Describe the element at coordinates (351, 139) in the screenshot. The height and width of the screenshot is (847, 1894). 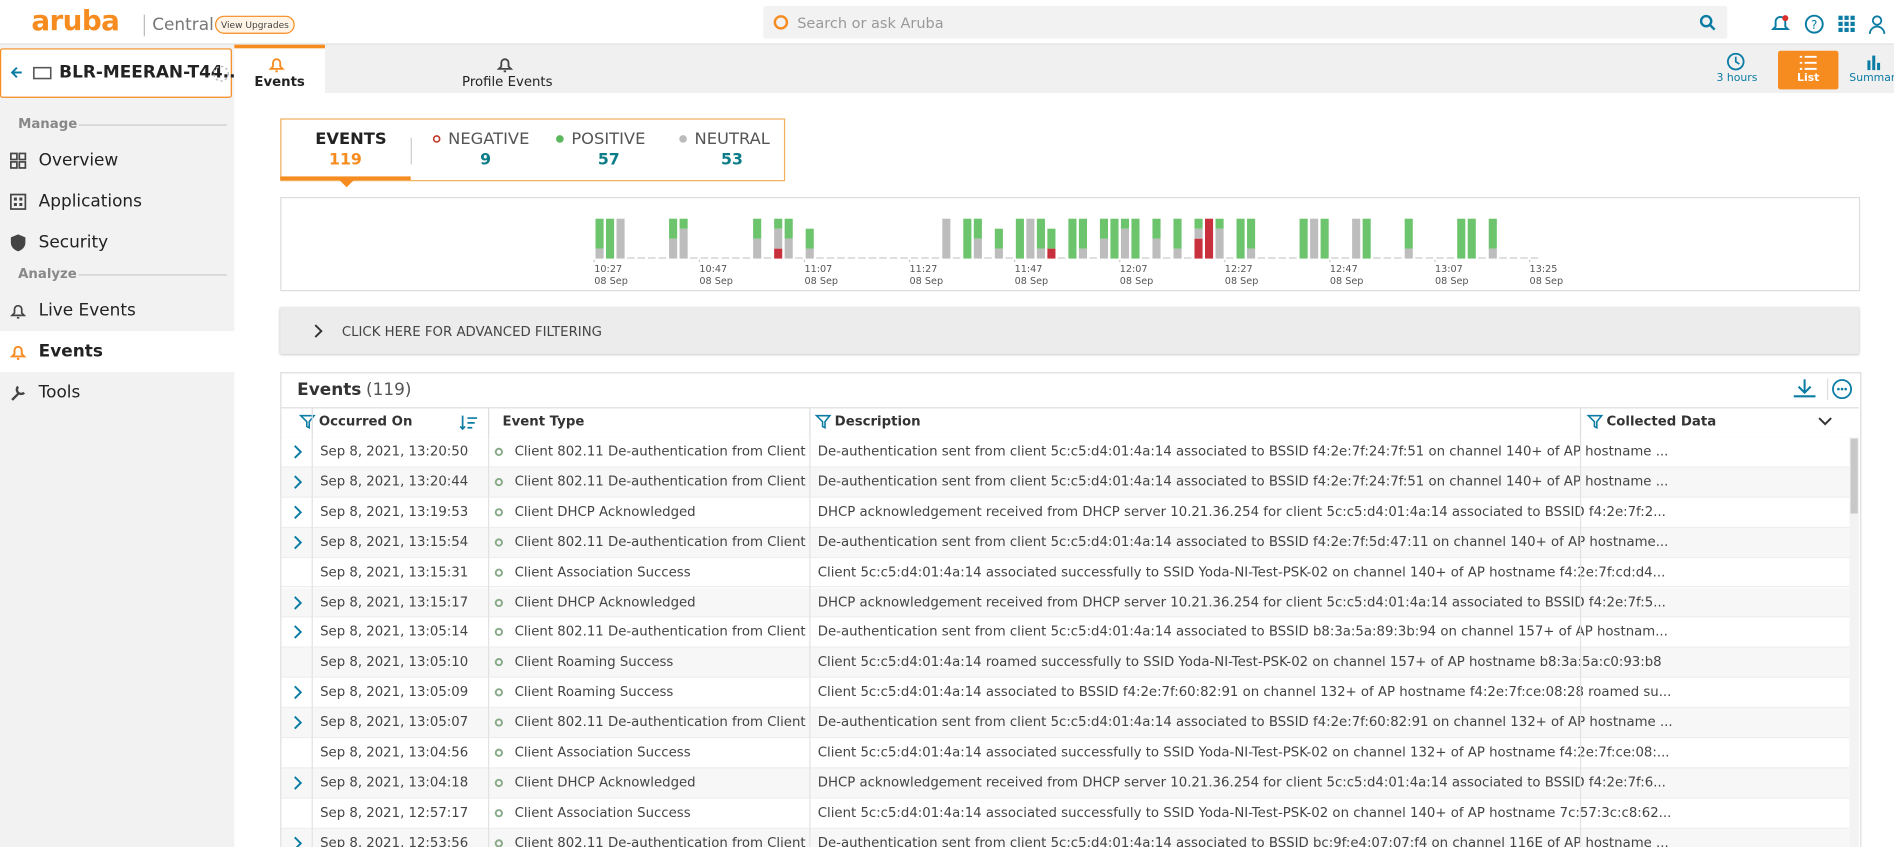
I see `summary-label: EVENTS` at that location.